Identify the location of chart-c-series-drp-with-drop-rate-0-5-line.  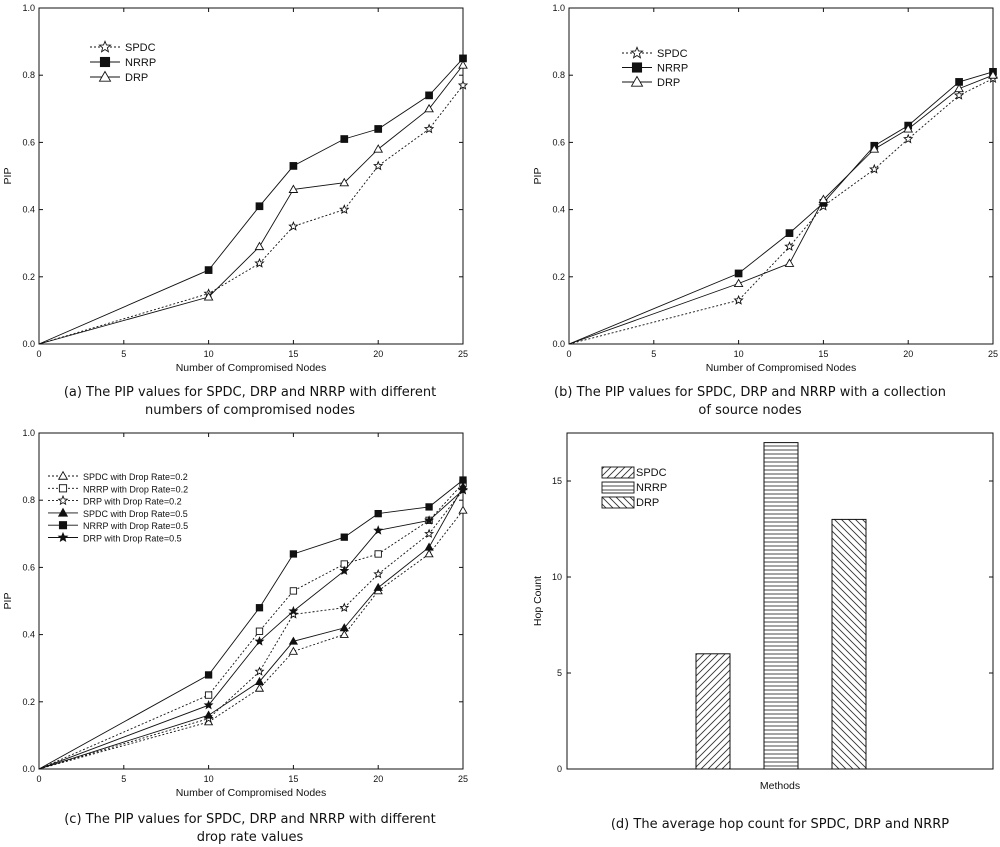
(251, 629).